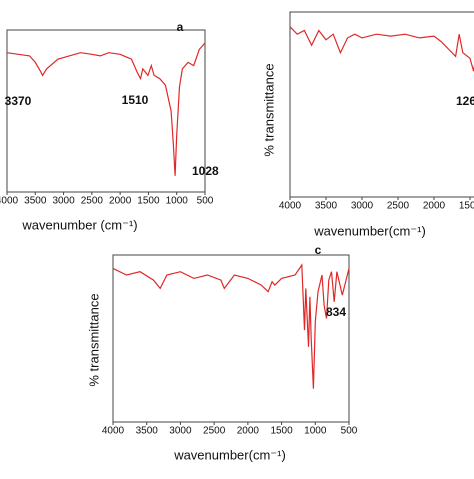  I want to click on panel-label: c, so click(318, 250).